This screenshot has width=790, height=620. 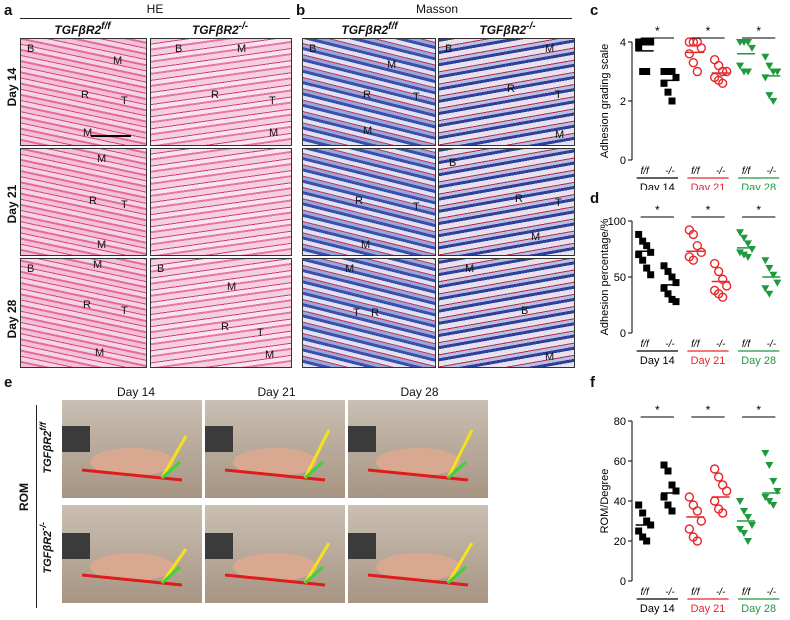 What do you see at coordinates (506, 313) in the screenshot?
I see `masson-ko-day28-image: M B M` at bounding box center [506, 313].